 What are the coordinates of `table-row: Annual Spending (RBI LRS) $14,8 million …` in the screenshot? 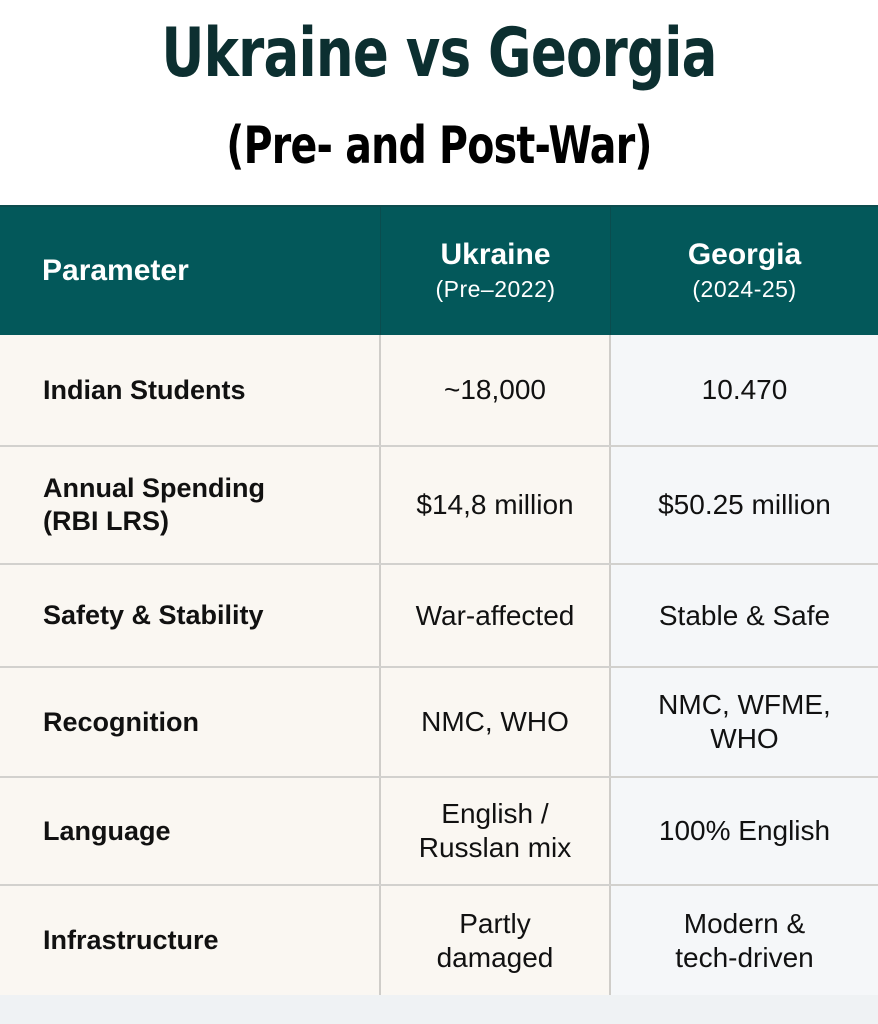 It's located at (439, 506).